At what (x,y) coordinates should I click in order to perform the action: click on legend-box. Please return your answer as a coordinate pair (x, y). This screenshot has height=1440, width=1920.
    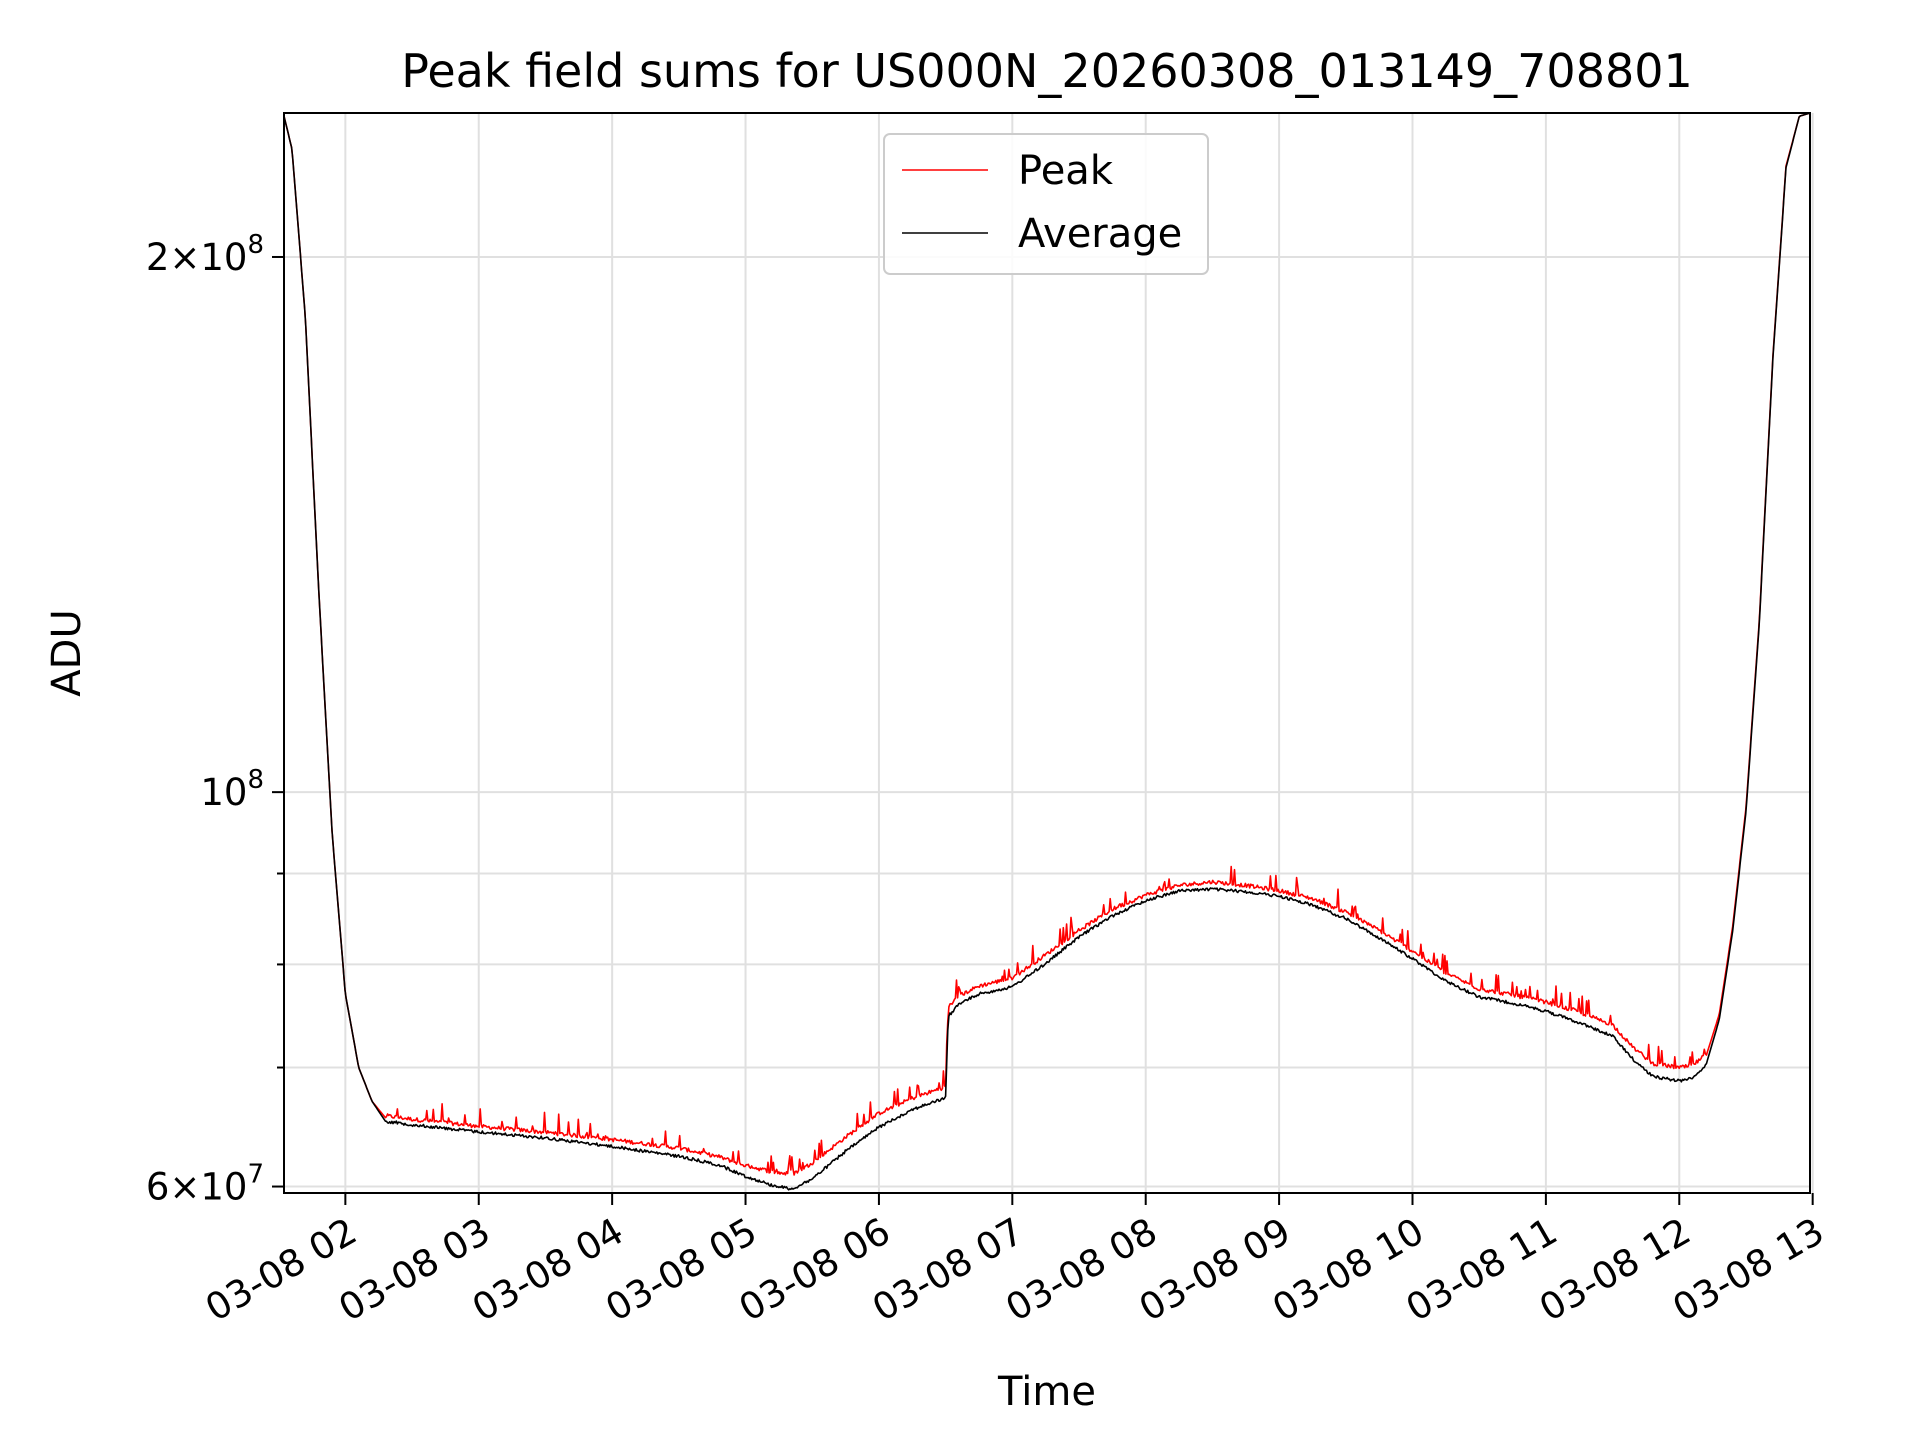
    Looking at the image, I should click on (1046, 204).